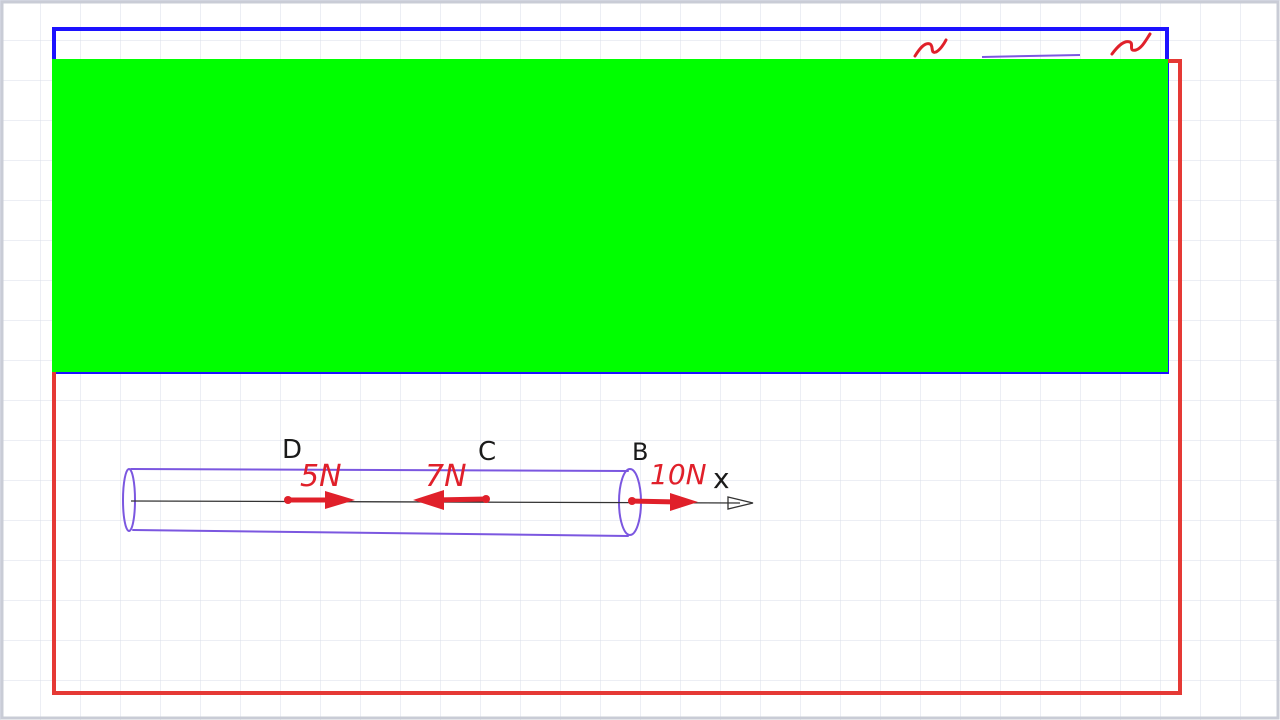  Describe the element at coordinates (451, 500) in the screenshot. I see `force-arrow-7n` at that location.